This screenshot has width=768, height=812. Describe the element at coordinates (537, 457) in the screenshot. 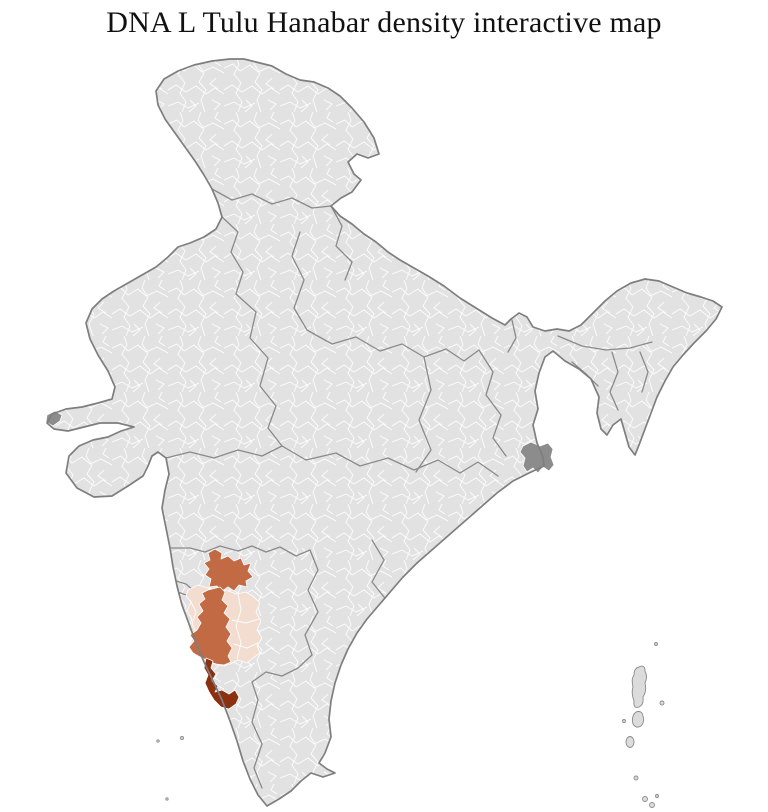

I see `district-marked-gray-delta` at that location.